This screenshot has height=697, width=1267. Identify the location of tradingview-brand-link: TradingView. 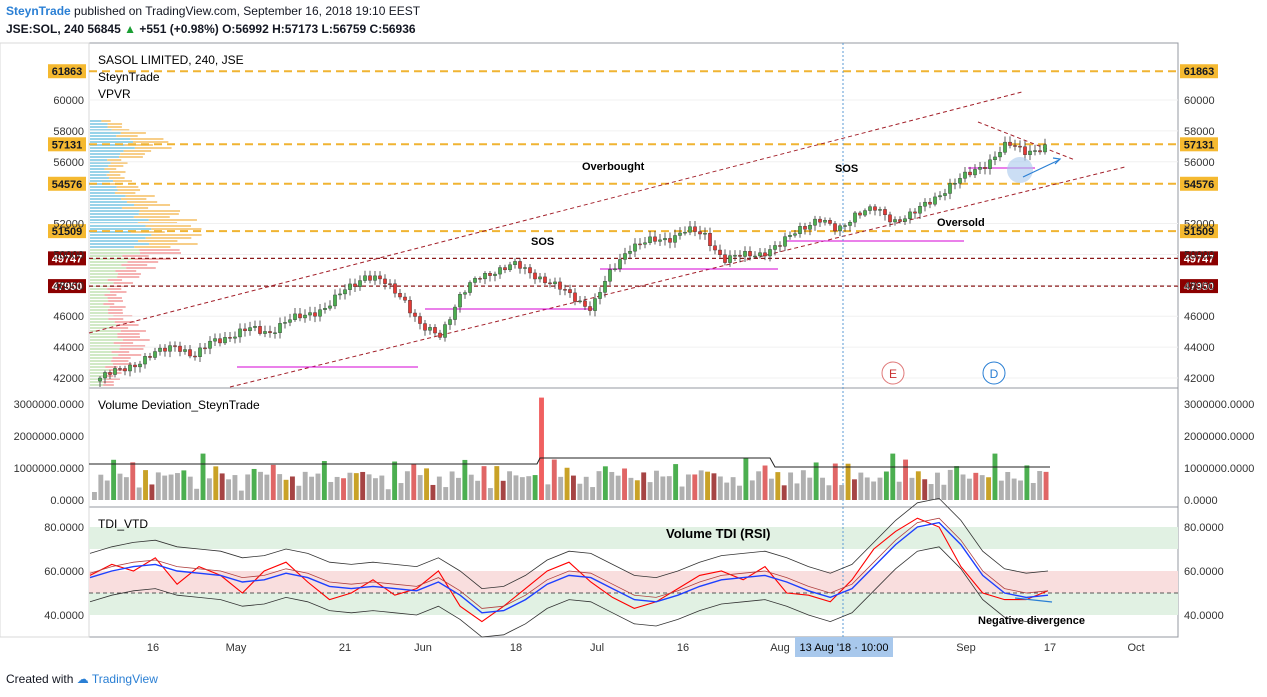
(124, 679).